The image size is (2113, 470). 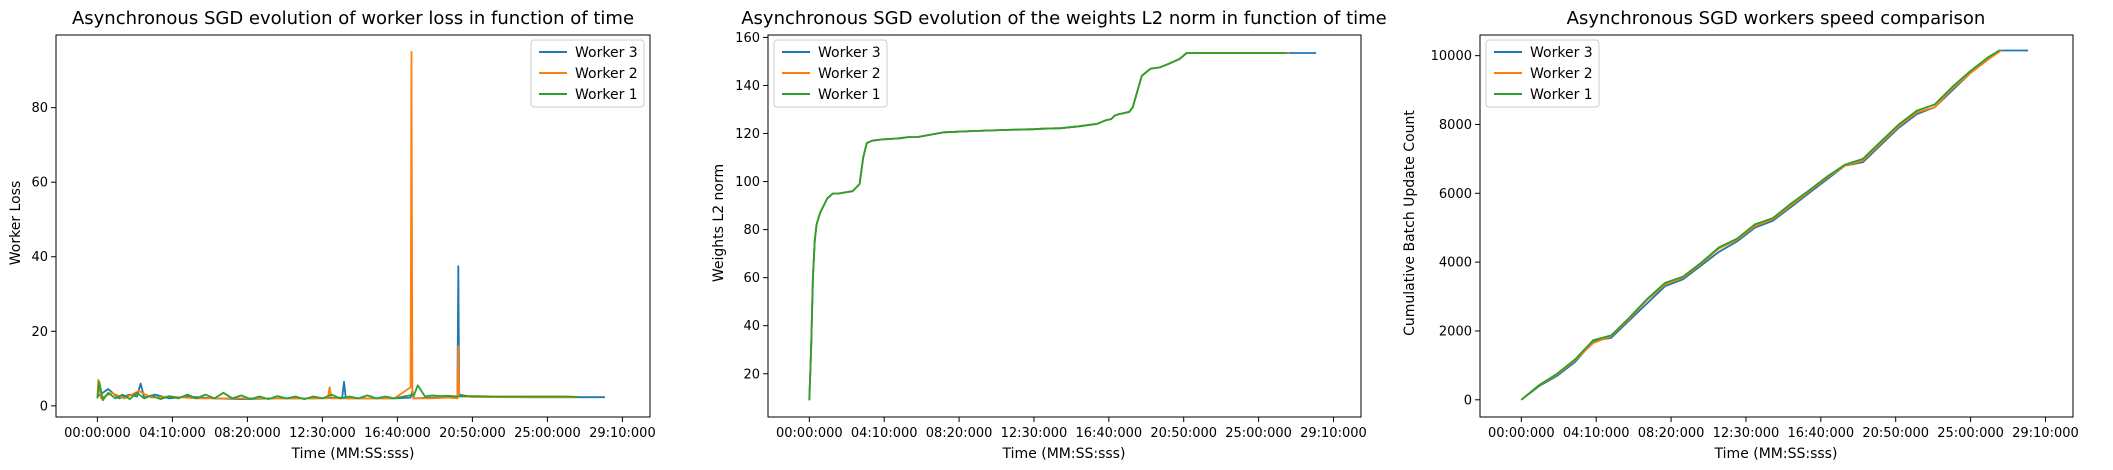 I want to click on y-tick-label: 10000, so click(x=1451, y=56).